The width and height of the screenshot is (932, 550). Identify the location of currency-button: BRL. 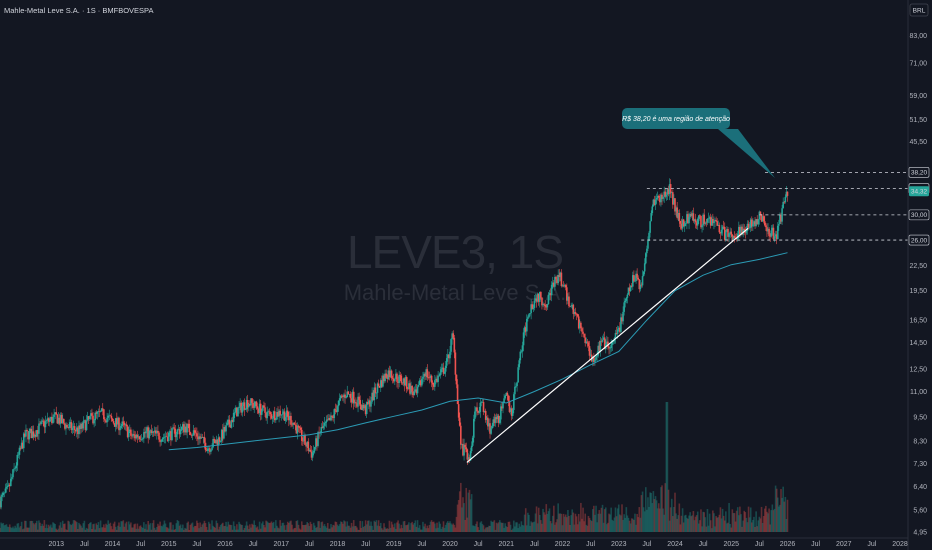
(919, 10).